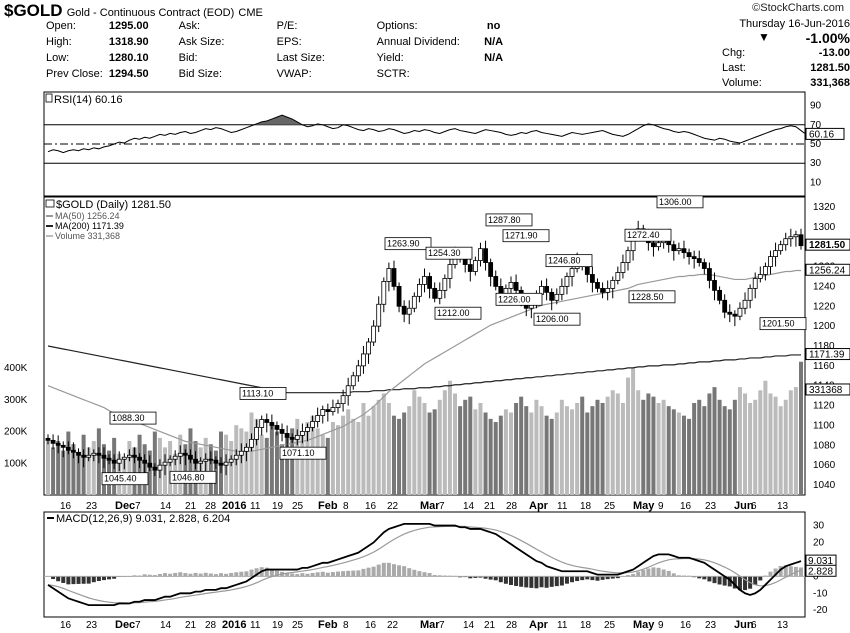 This screenshot has width=850, height=633. I want to click on price-annotation-label: 1201.50, so click(778, 324).